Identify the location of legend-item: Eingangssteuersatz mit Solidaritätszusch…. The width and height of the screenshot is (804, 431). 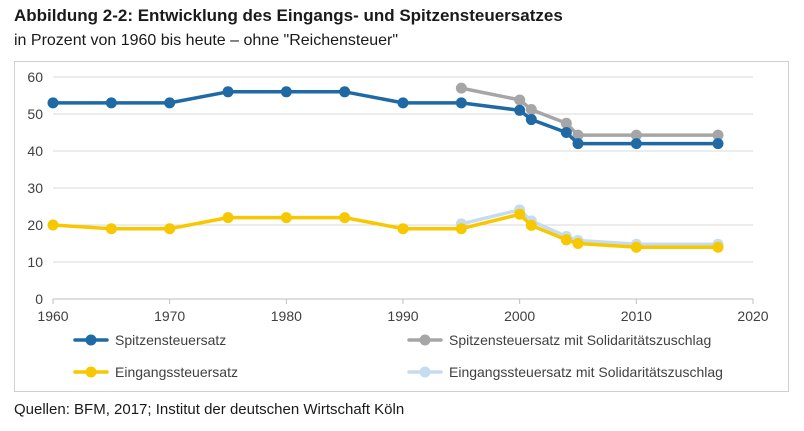
(565, 372).